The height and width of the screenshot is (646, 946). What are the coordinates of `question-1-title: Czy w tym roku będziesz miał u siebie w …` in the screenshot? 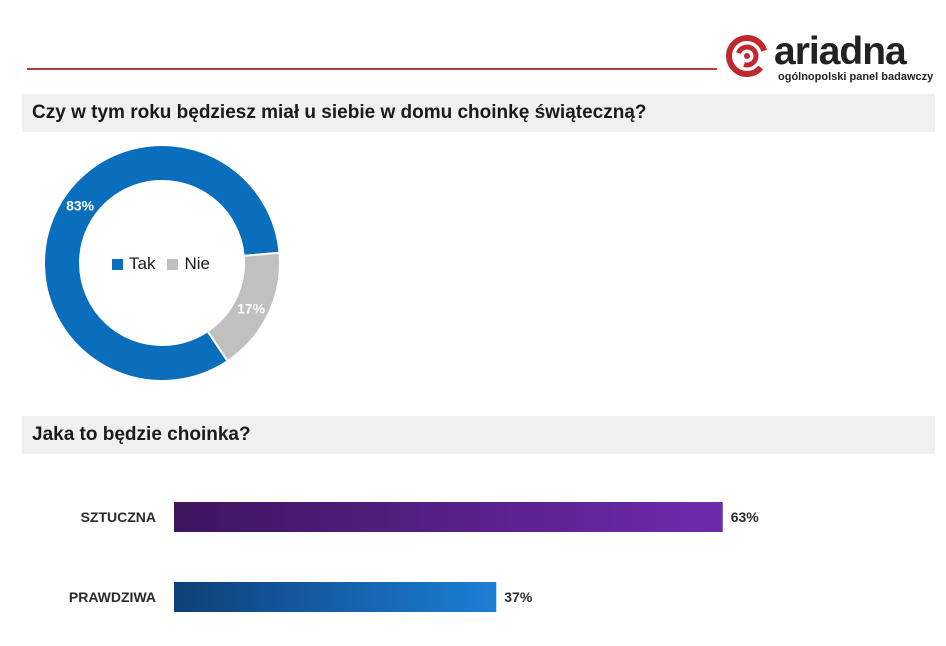 It's located at (339, 112).